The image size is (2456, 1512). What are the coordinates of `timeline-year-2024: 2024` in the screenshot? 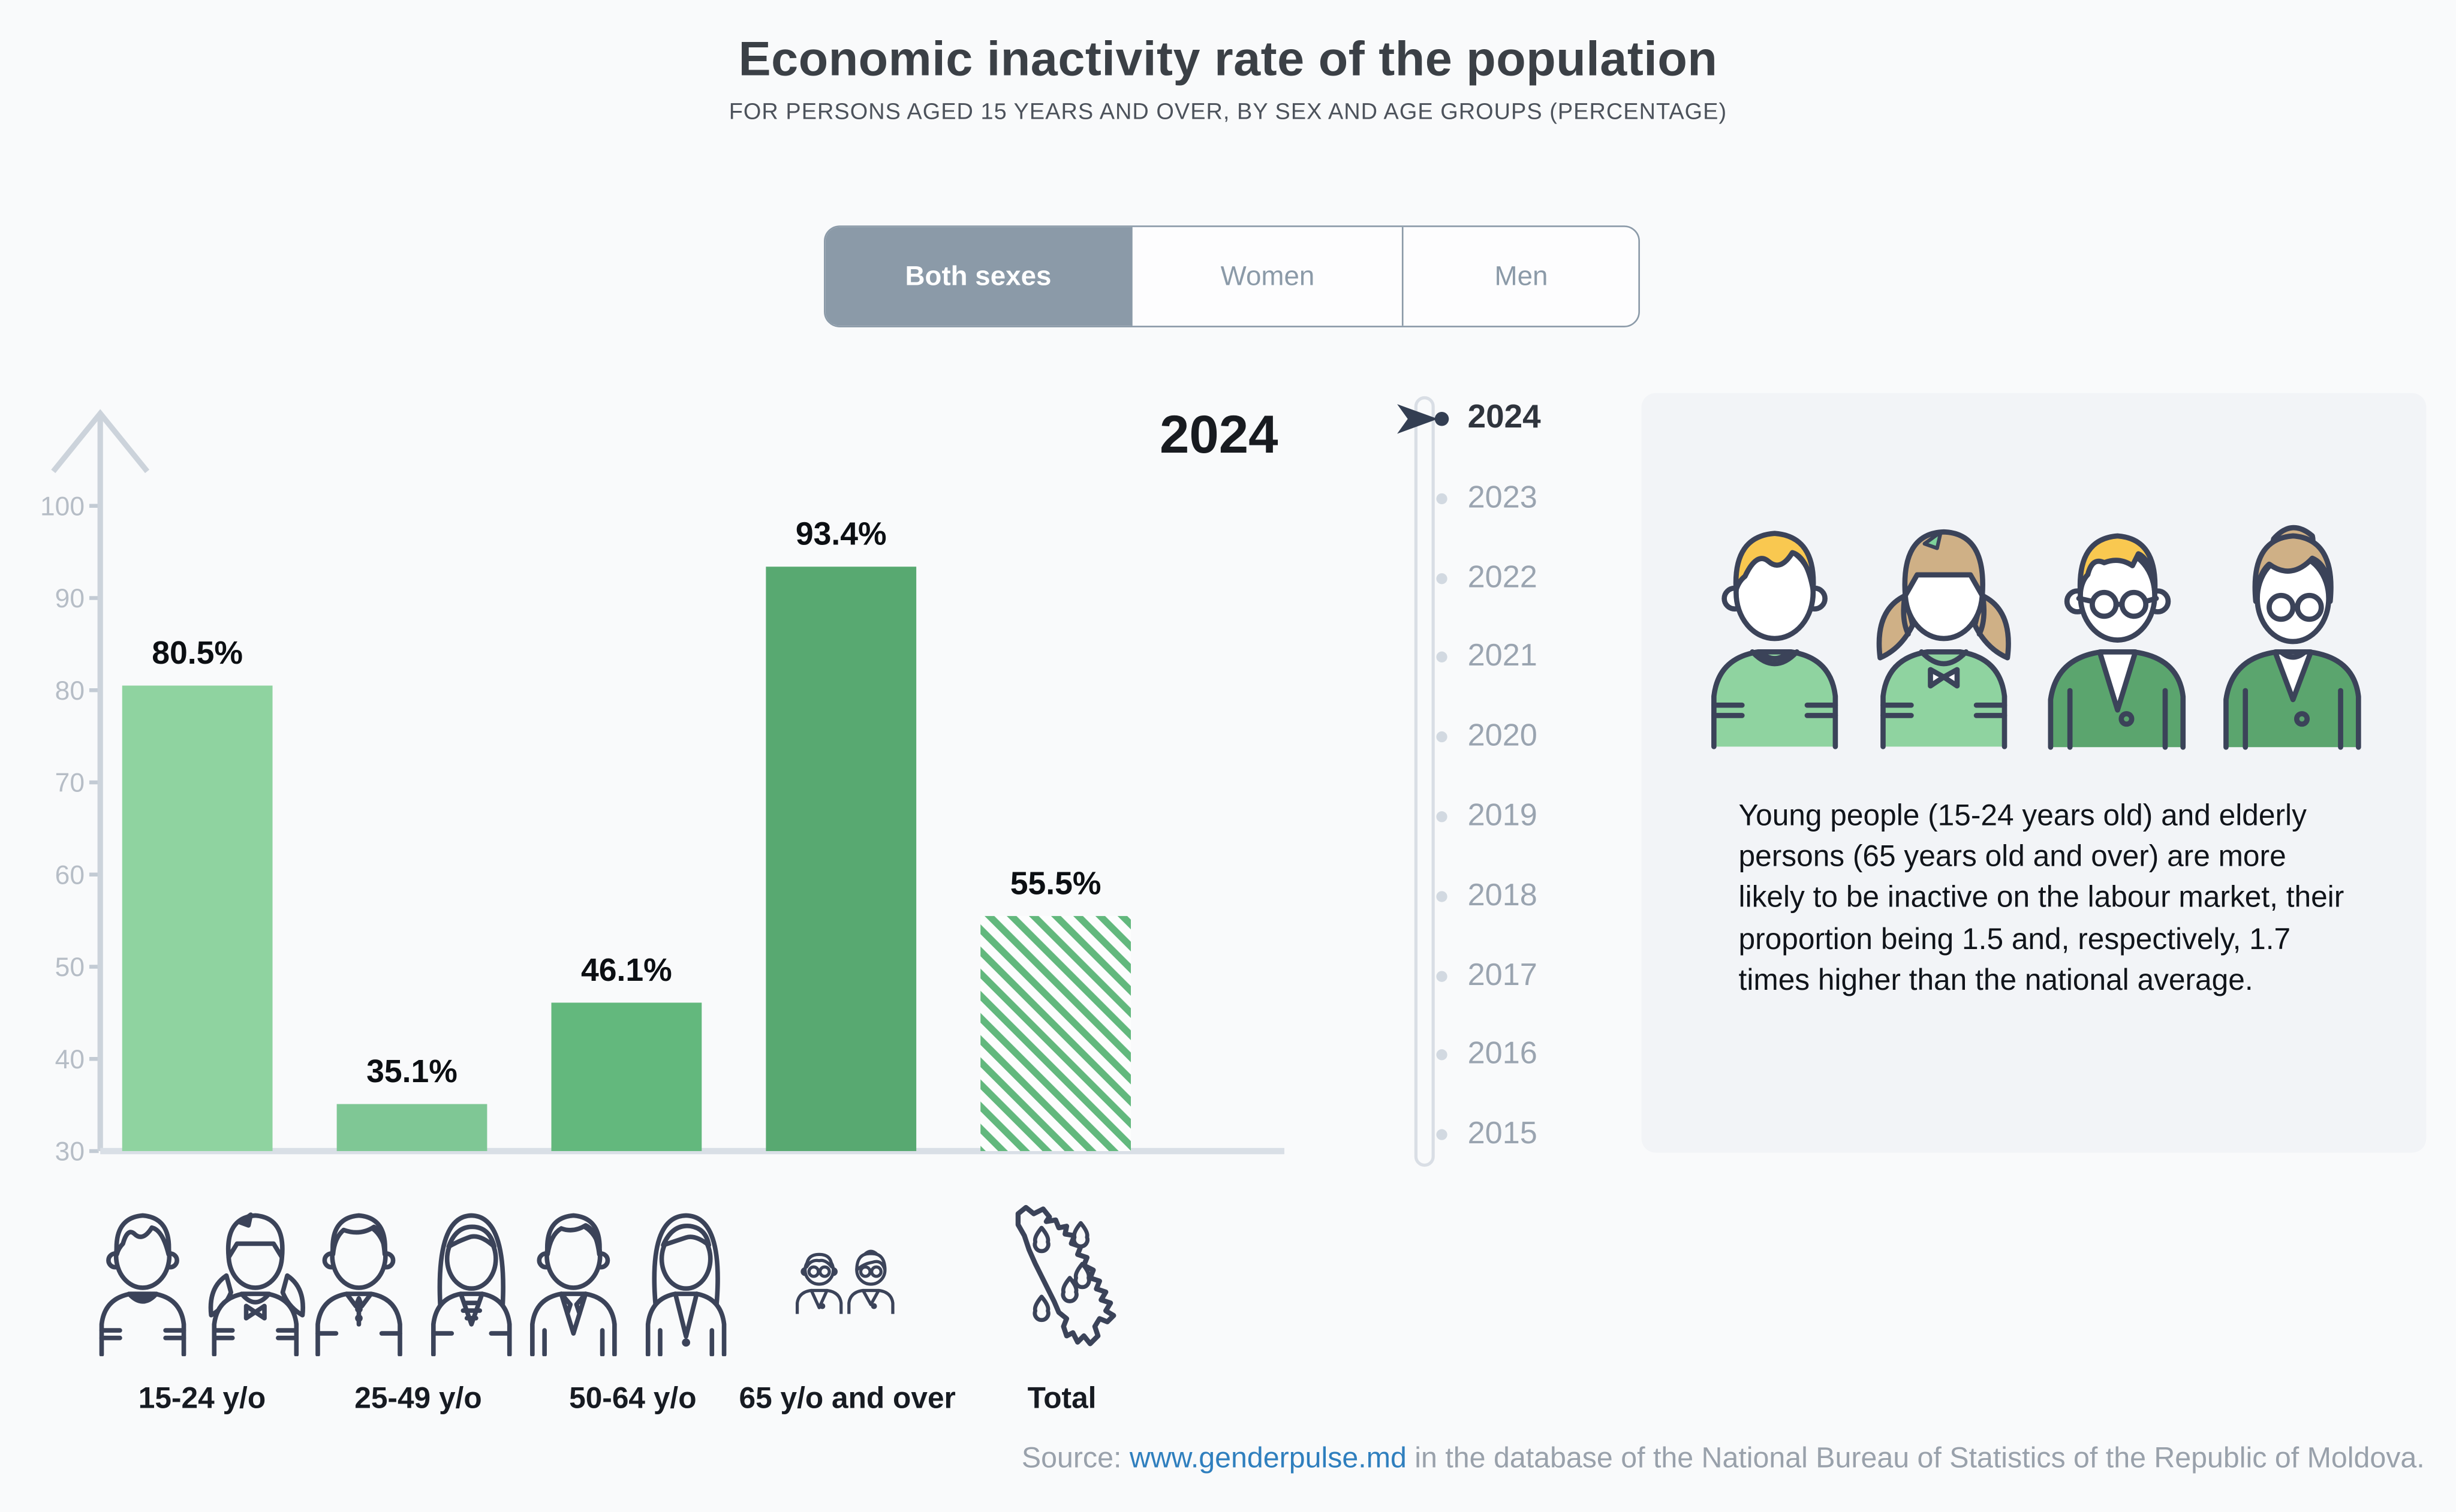 It's located at (1527, 417).